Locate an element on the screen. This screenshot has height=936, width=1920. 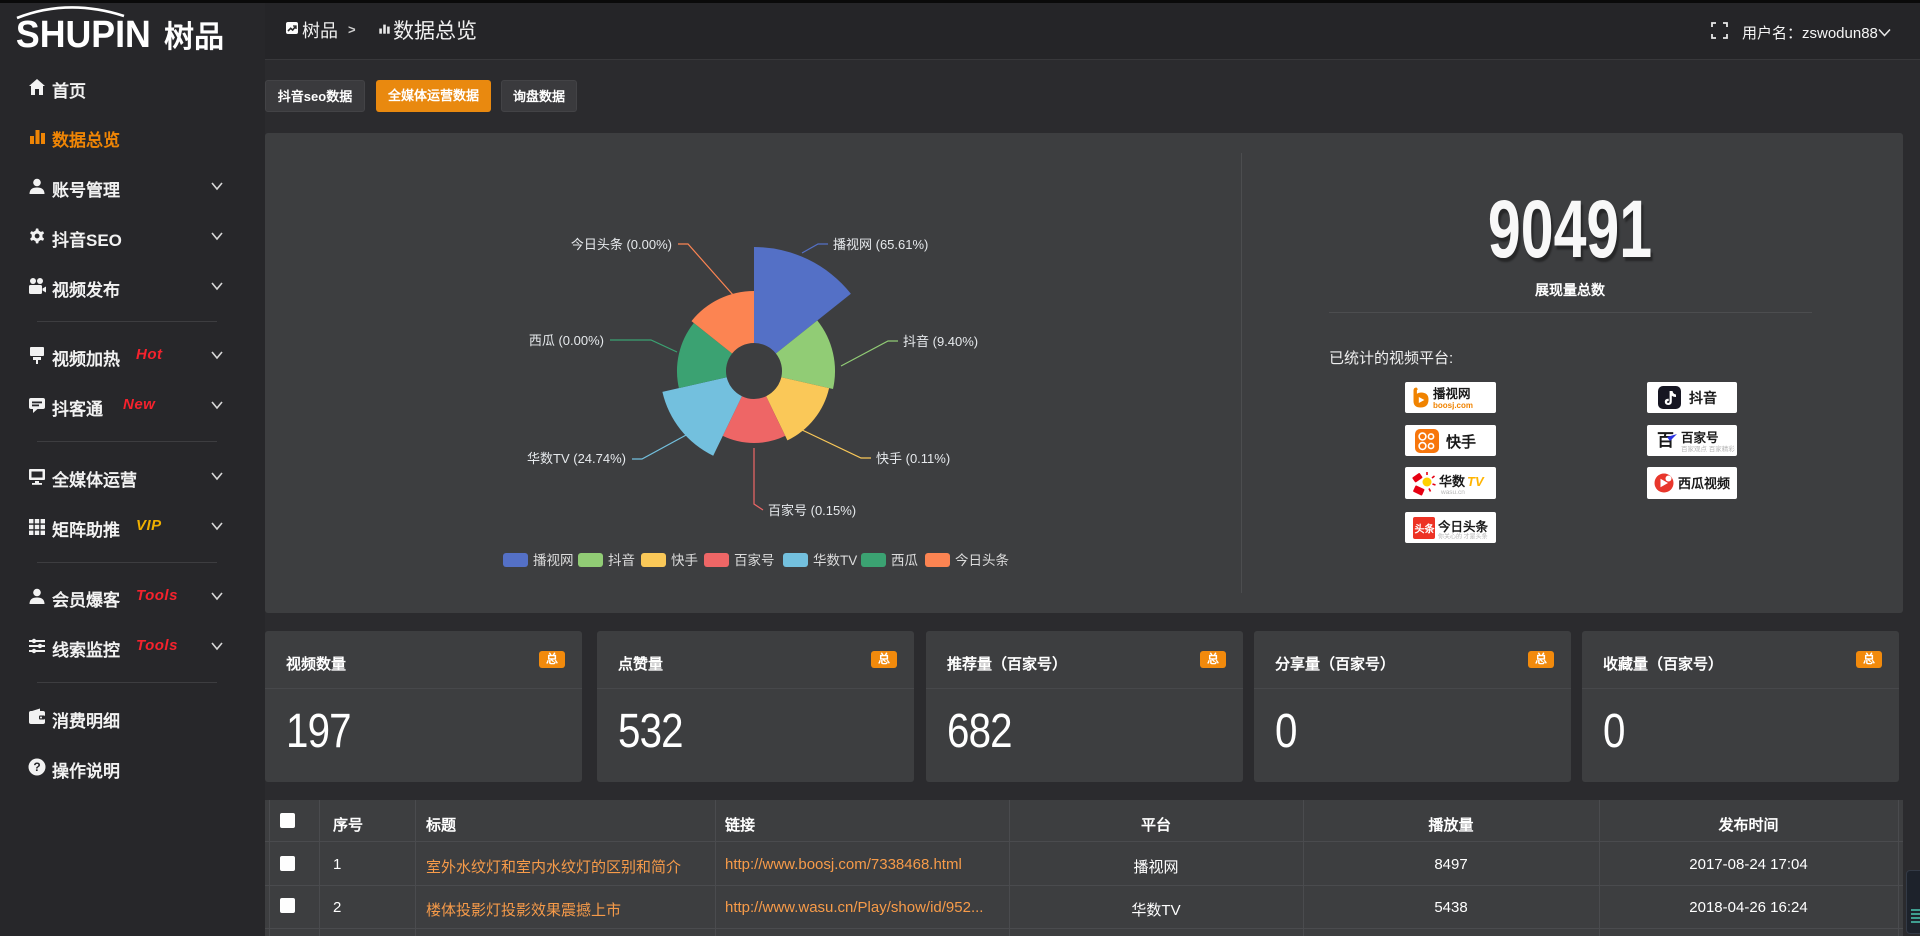
svg-text: boosj.com is located at coordinates (1453, 405).